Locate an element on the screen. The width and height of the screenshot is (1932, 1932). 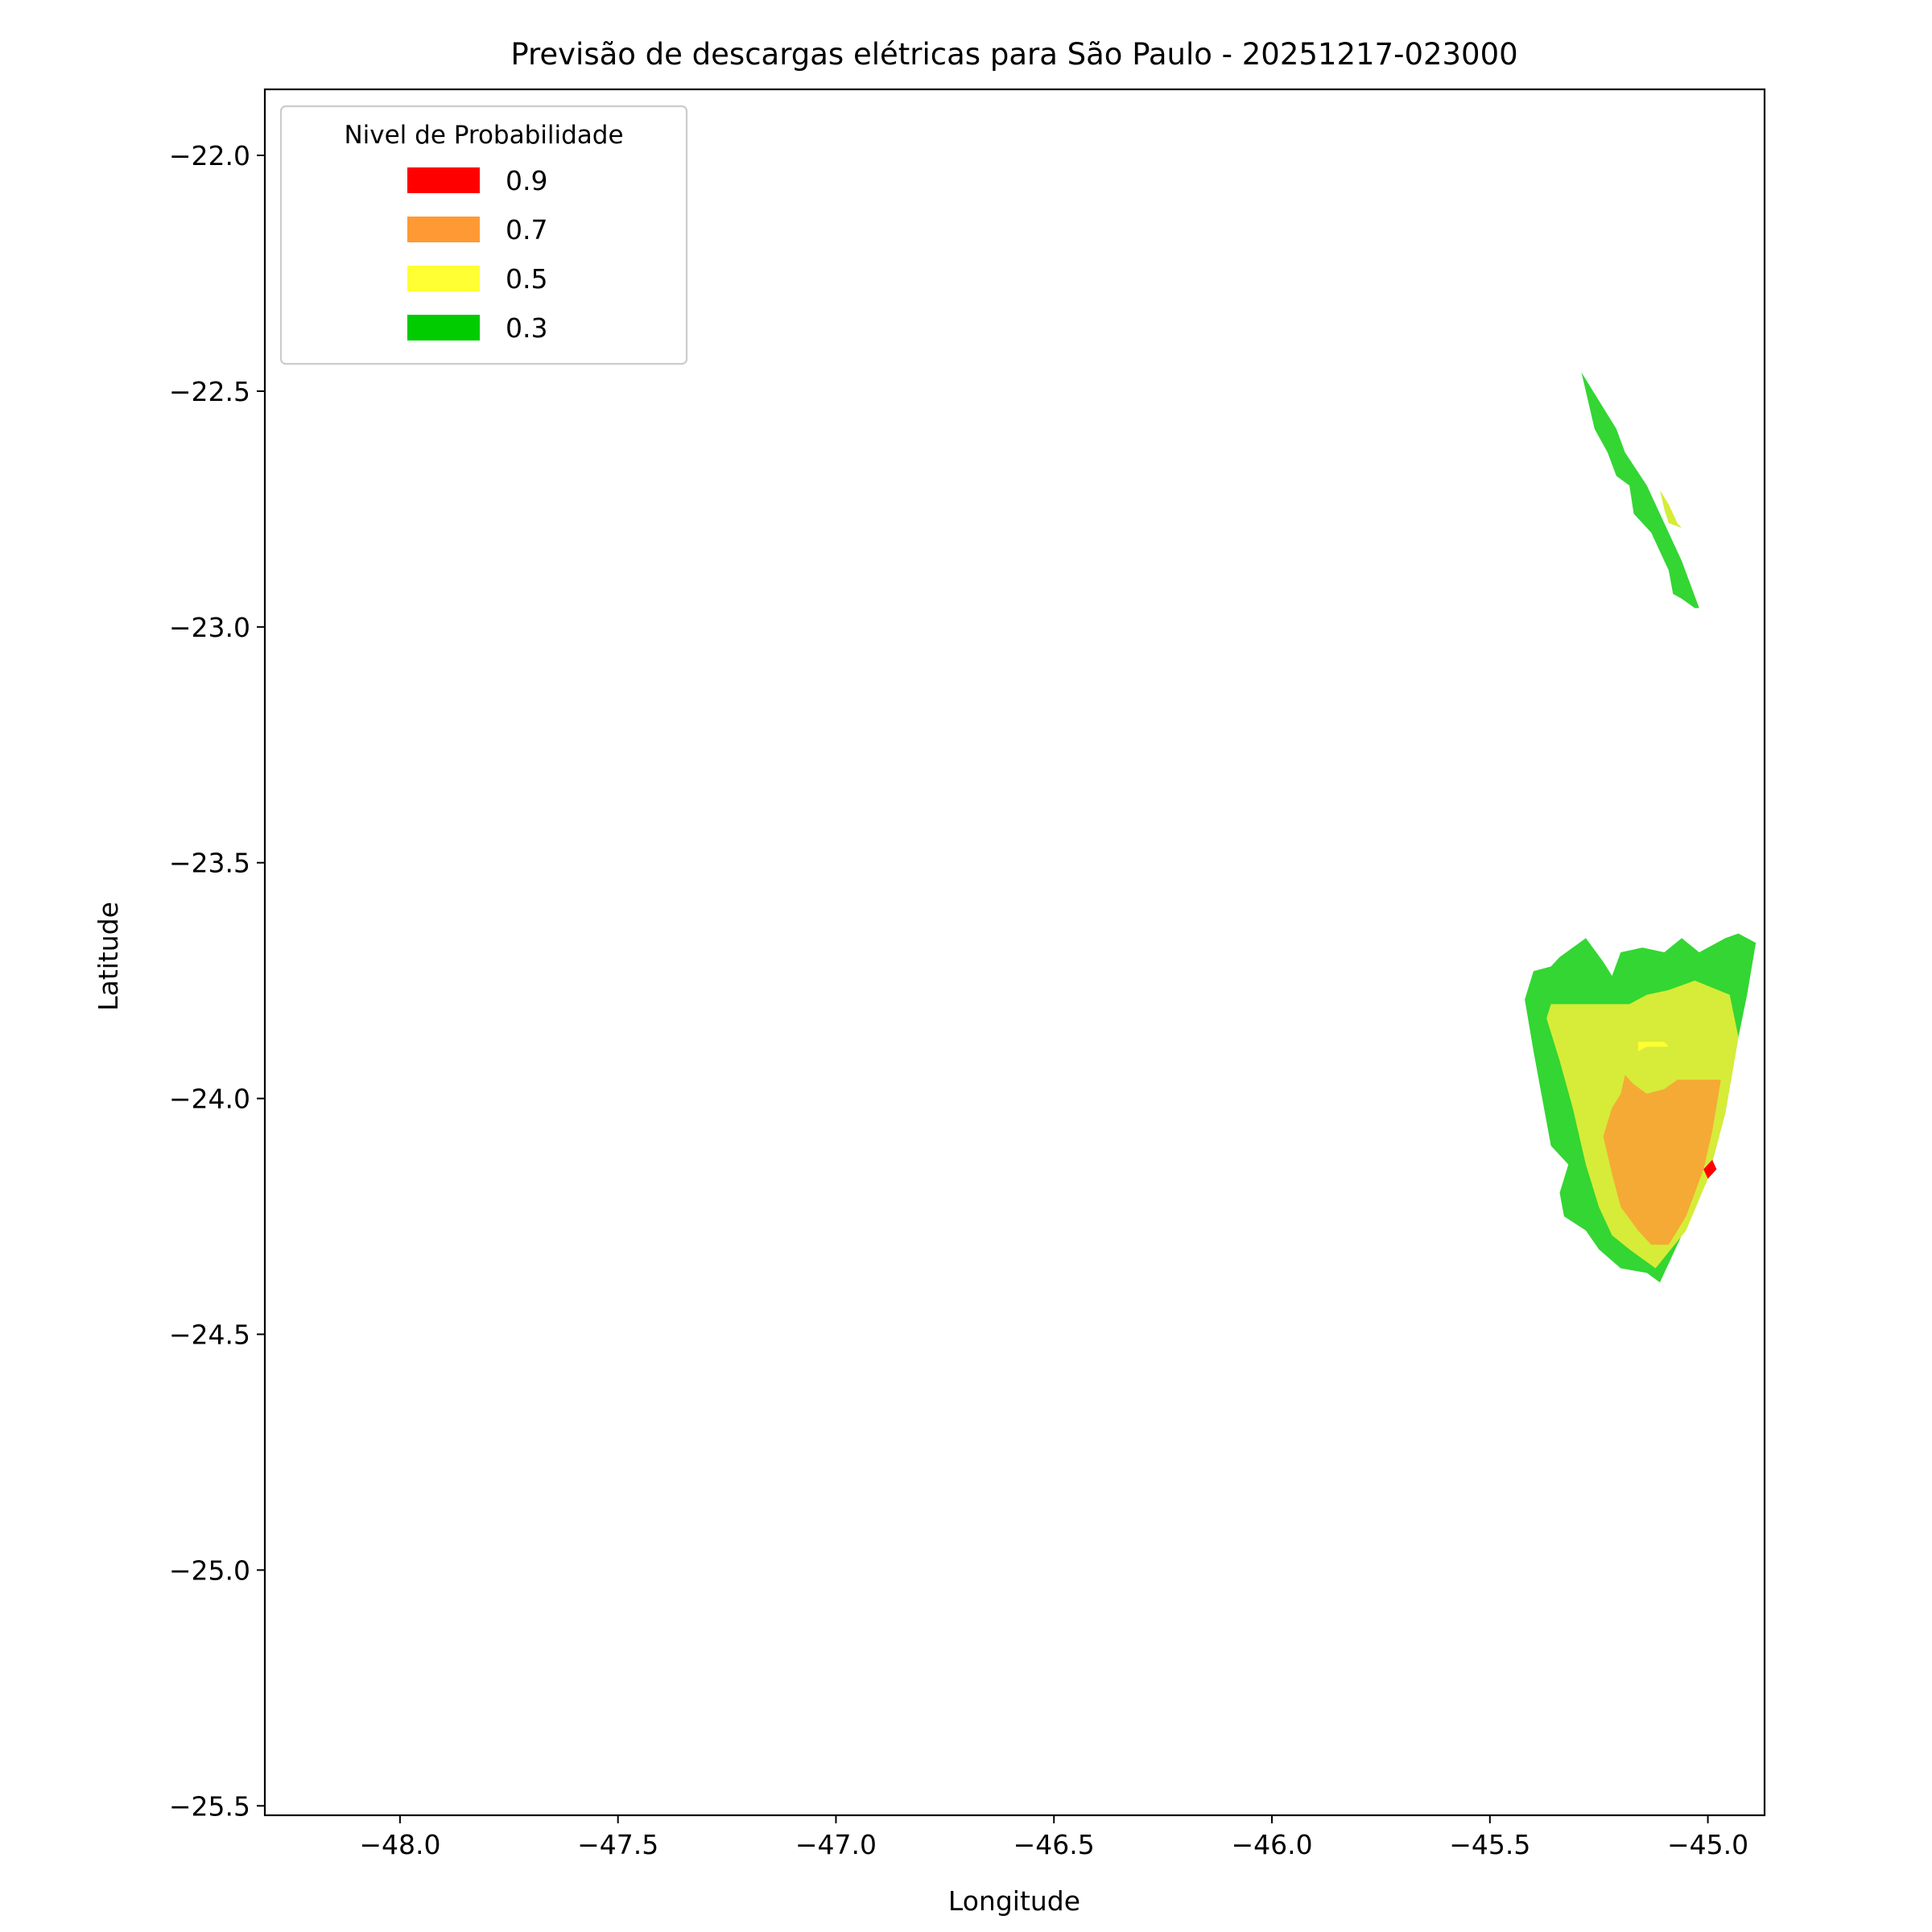
y-tick-label: −25.0 is located at coordinates (209, 1570).